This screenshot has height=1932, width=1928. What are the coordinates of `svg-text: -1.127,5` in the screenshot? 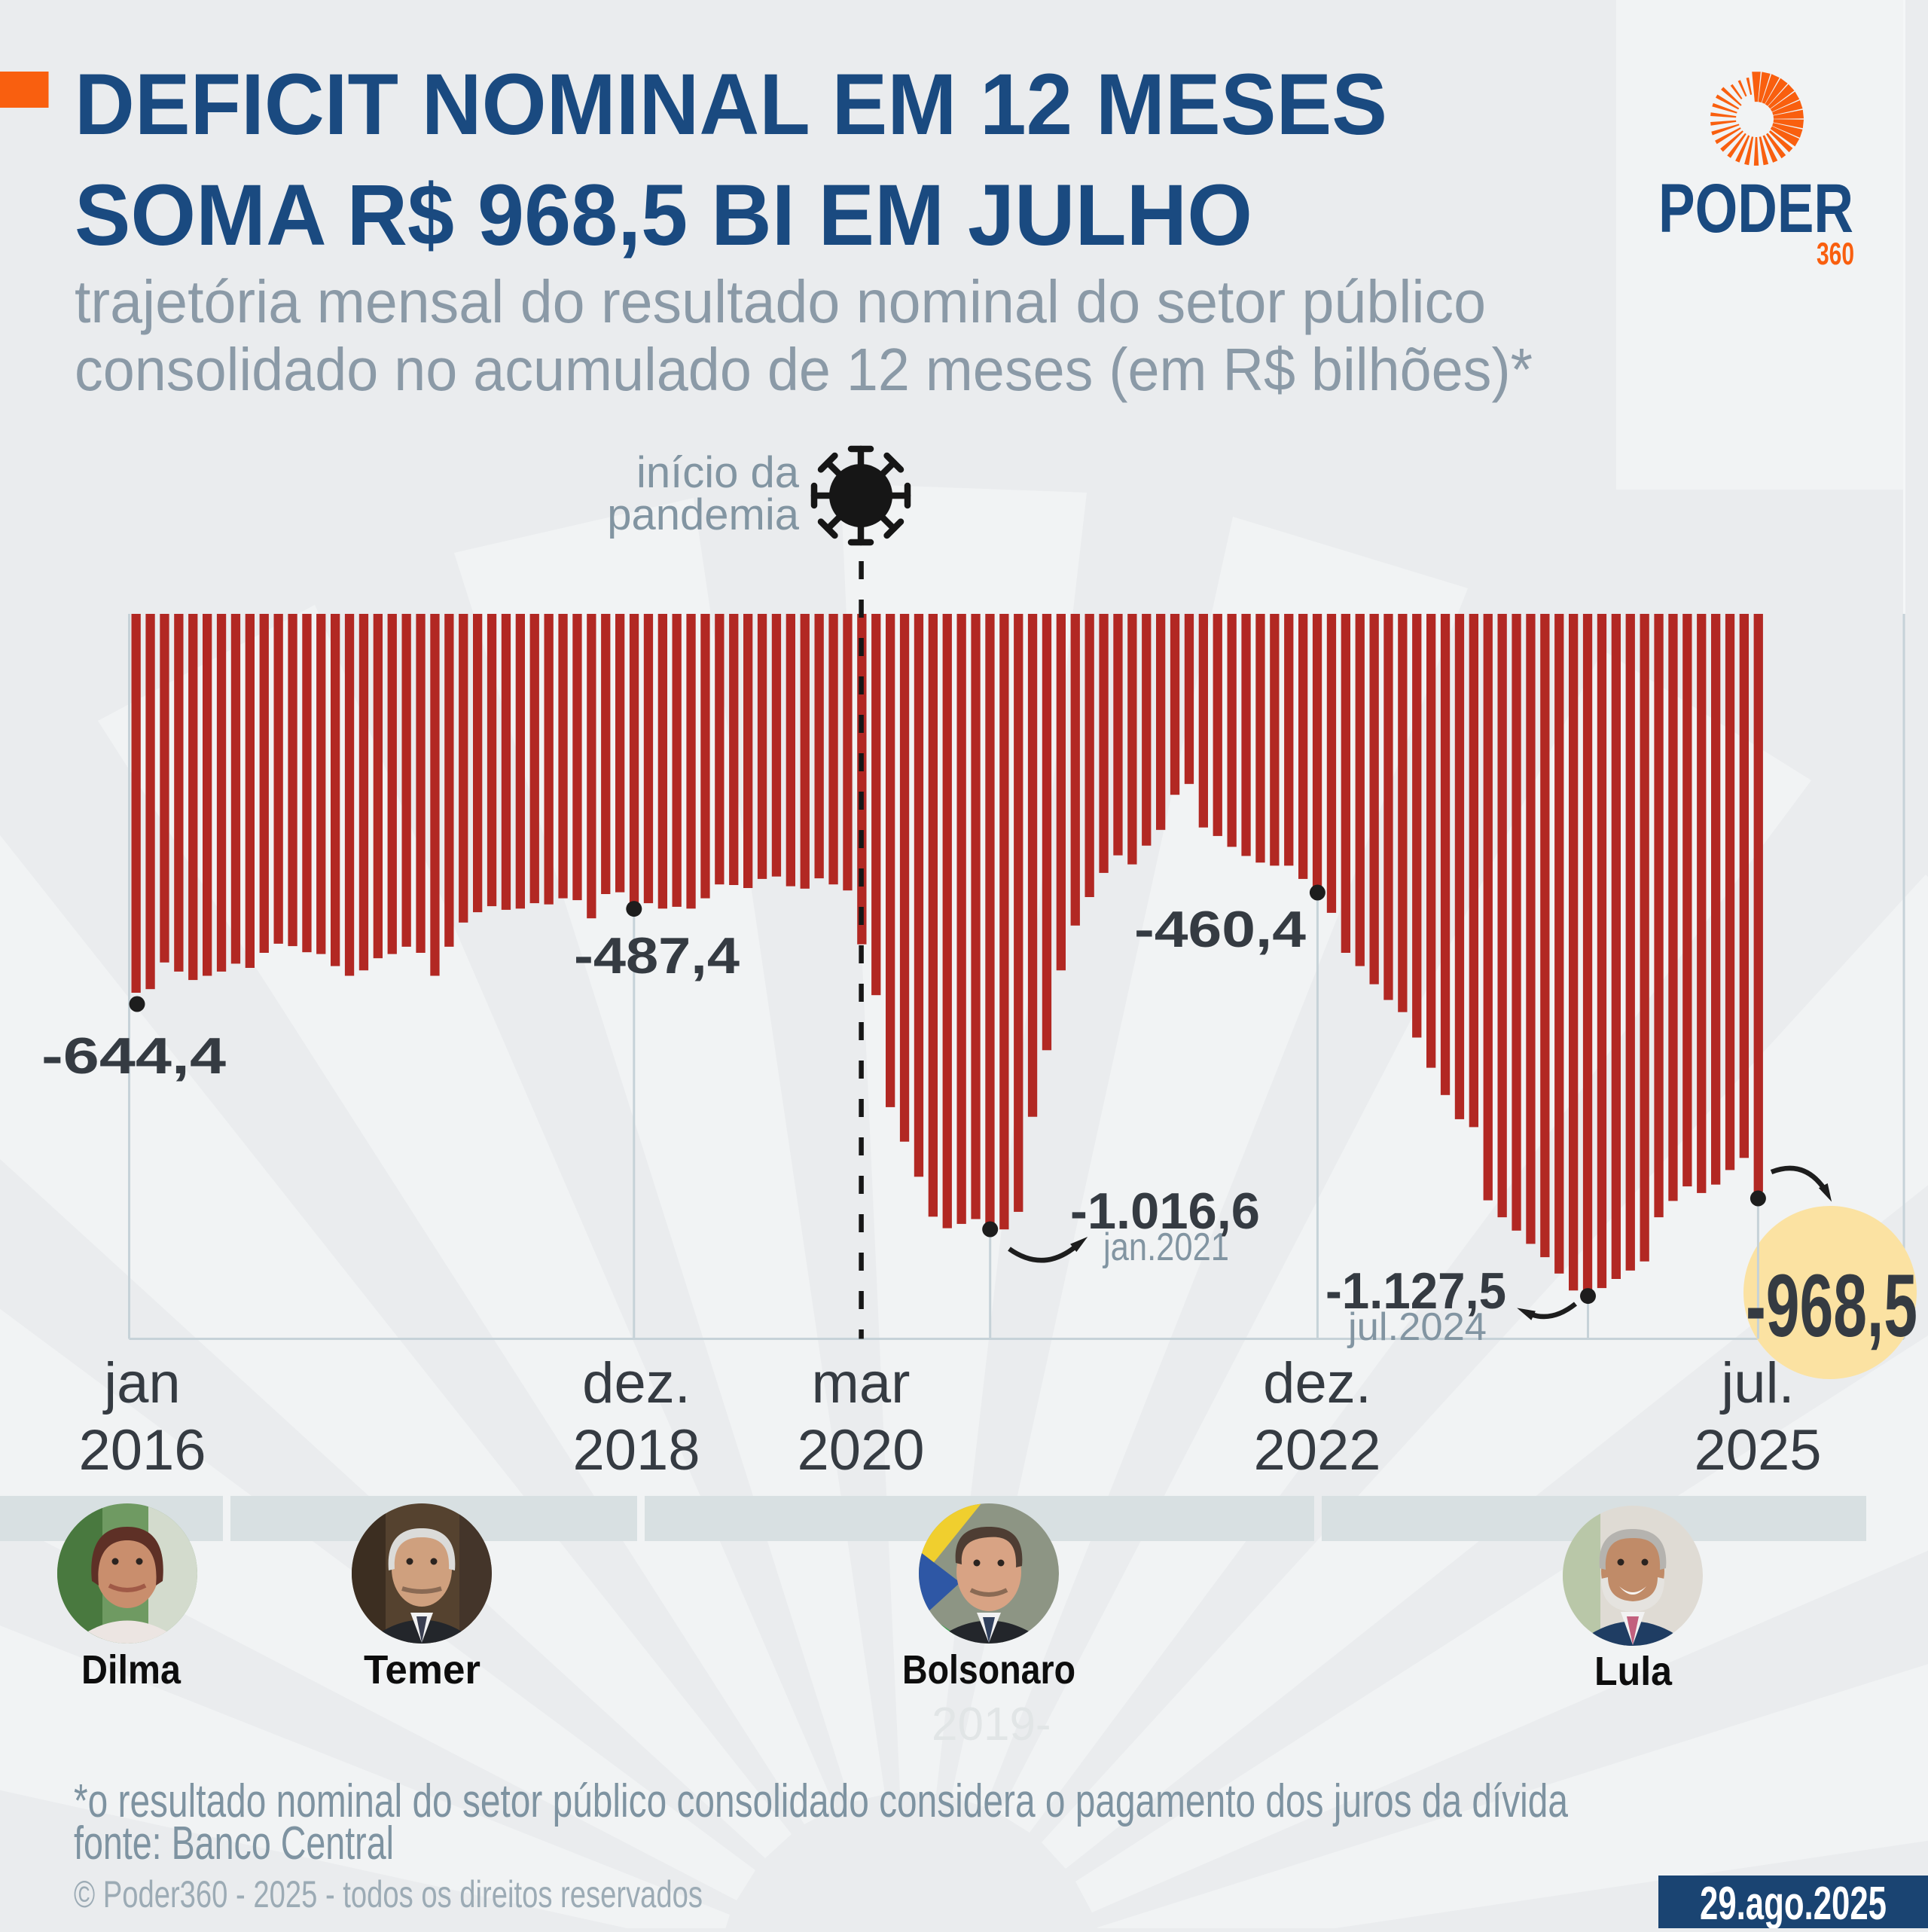 It's located at (1416, 1291).